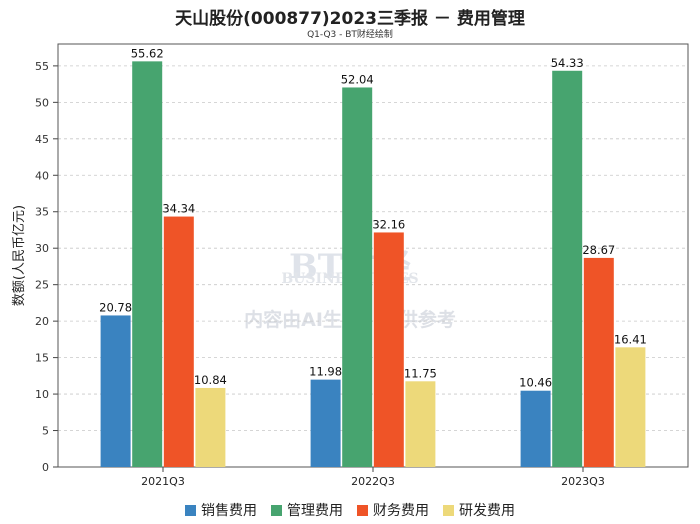 The height and width of the screenshot is (524, 700). What do you see at coordinates (45, 431) in the screenshot?
I see `y-tick-label: 5` at bounding box center [45, 431].